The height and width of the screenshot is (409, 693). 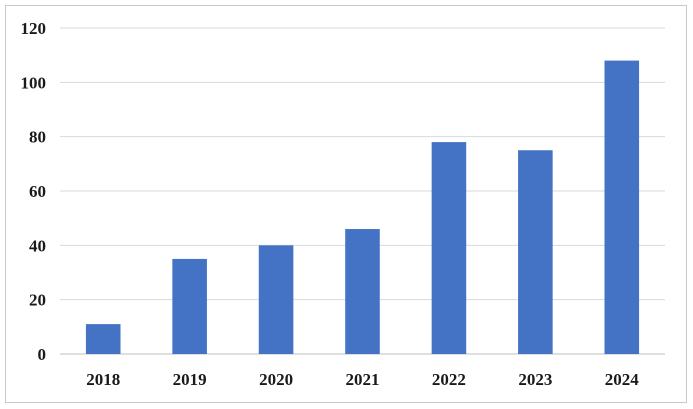 I want to click on x-axis-ticks: 2018 2019 2020 2021 2022 2023 2024, so click(x=362, y=379).